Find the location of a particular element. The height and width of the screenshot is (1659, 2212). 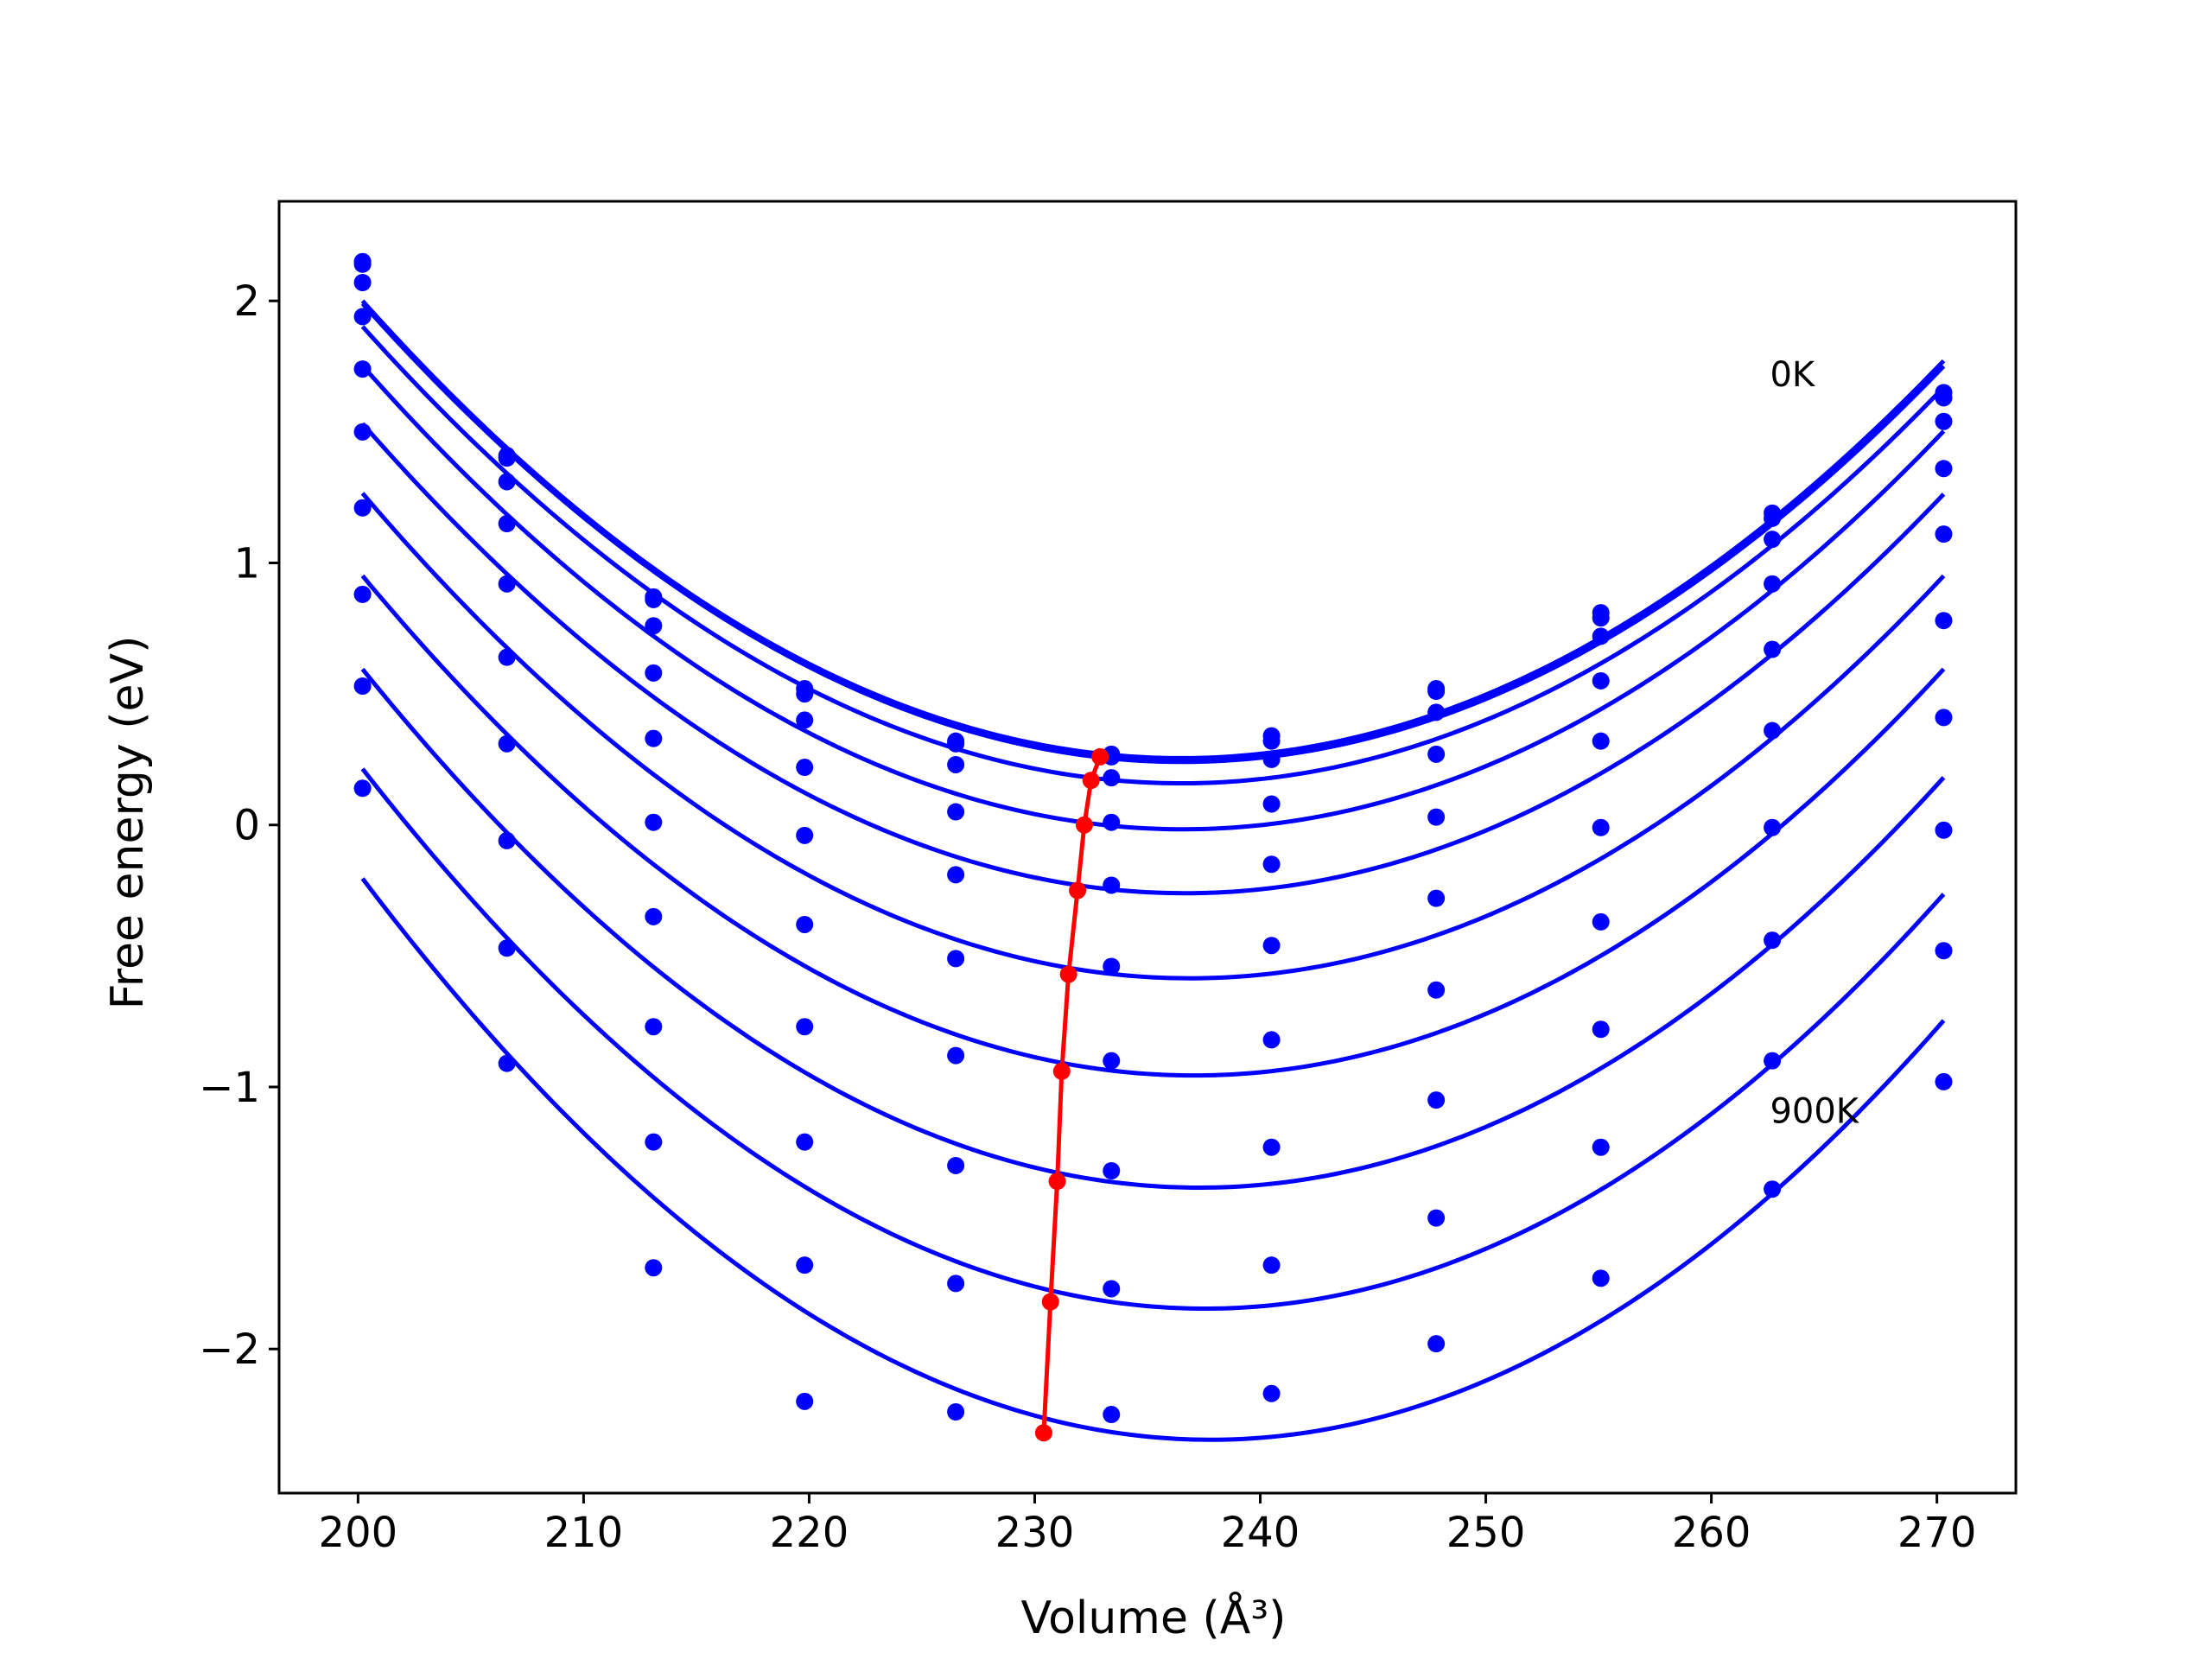

y-tick-label-1: 1 is located at coordinates (246, 563).